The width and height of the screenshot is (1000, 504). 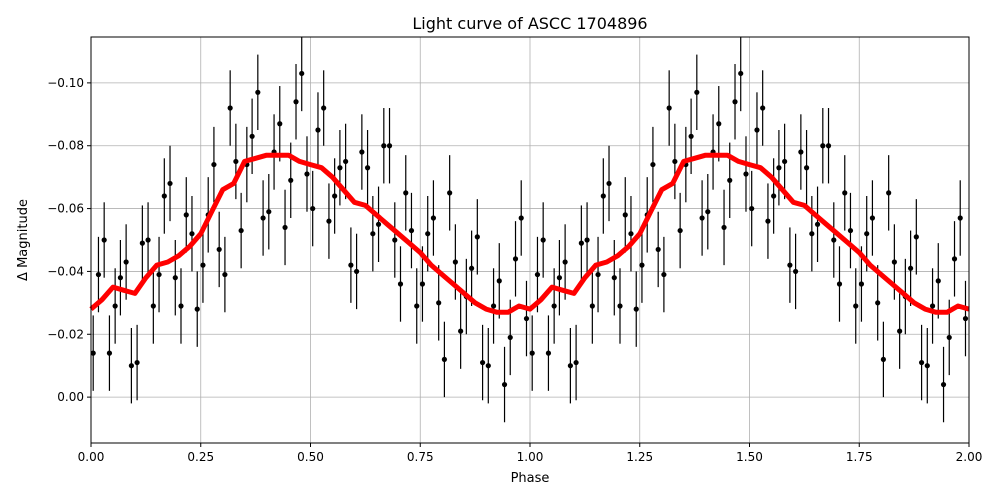 What do you see at coordinates (91, 457) in the screenshot?
I see `x-tick-label: 0.00` at bounding box center [91, 457].